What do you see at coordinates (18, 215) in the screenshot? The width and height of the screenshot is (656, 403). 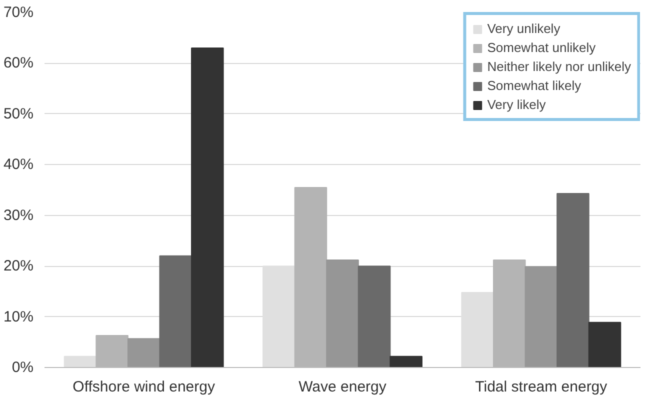 I see `y-tick-label: 30%` at bounding box center [18, 215].